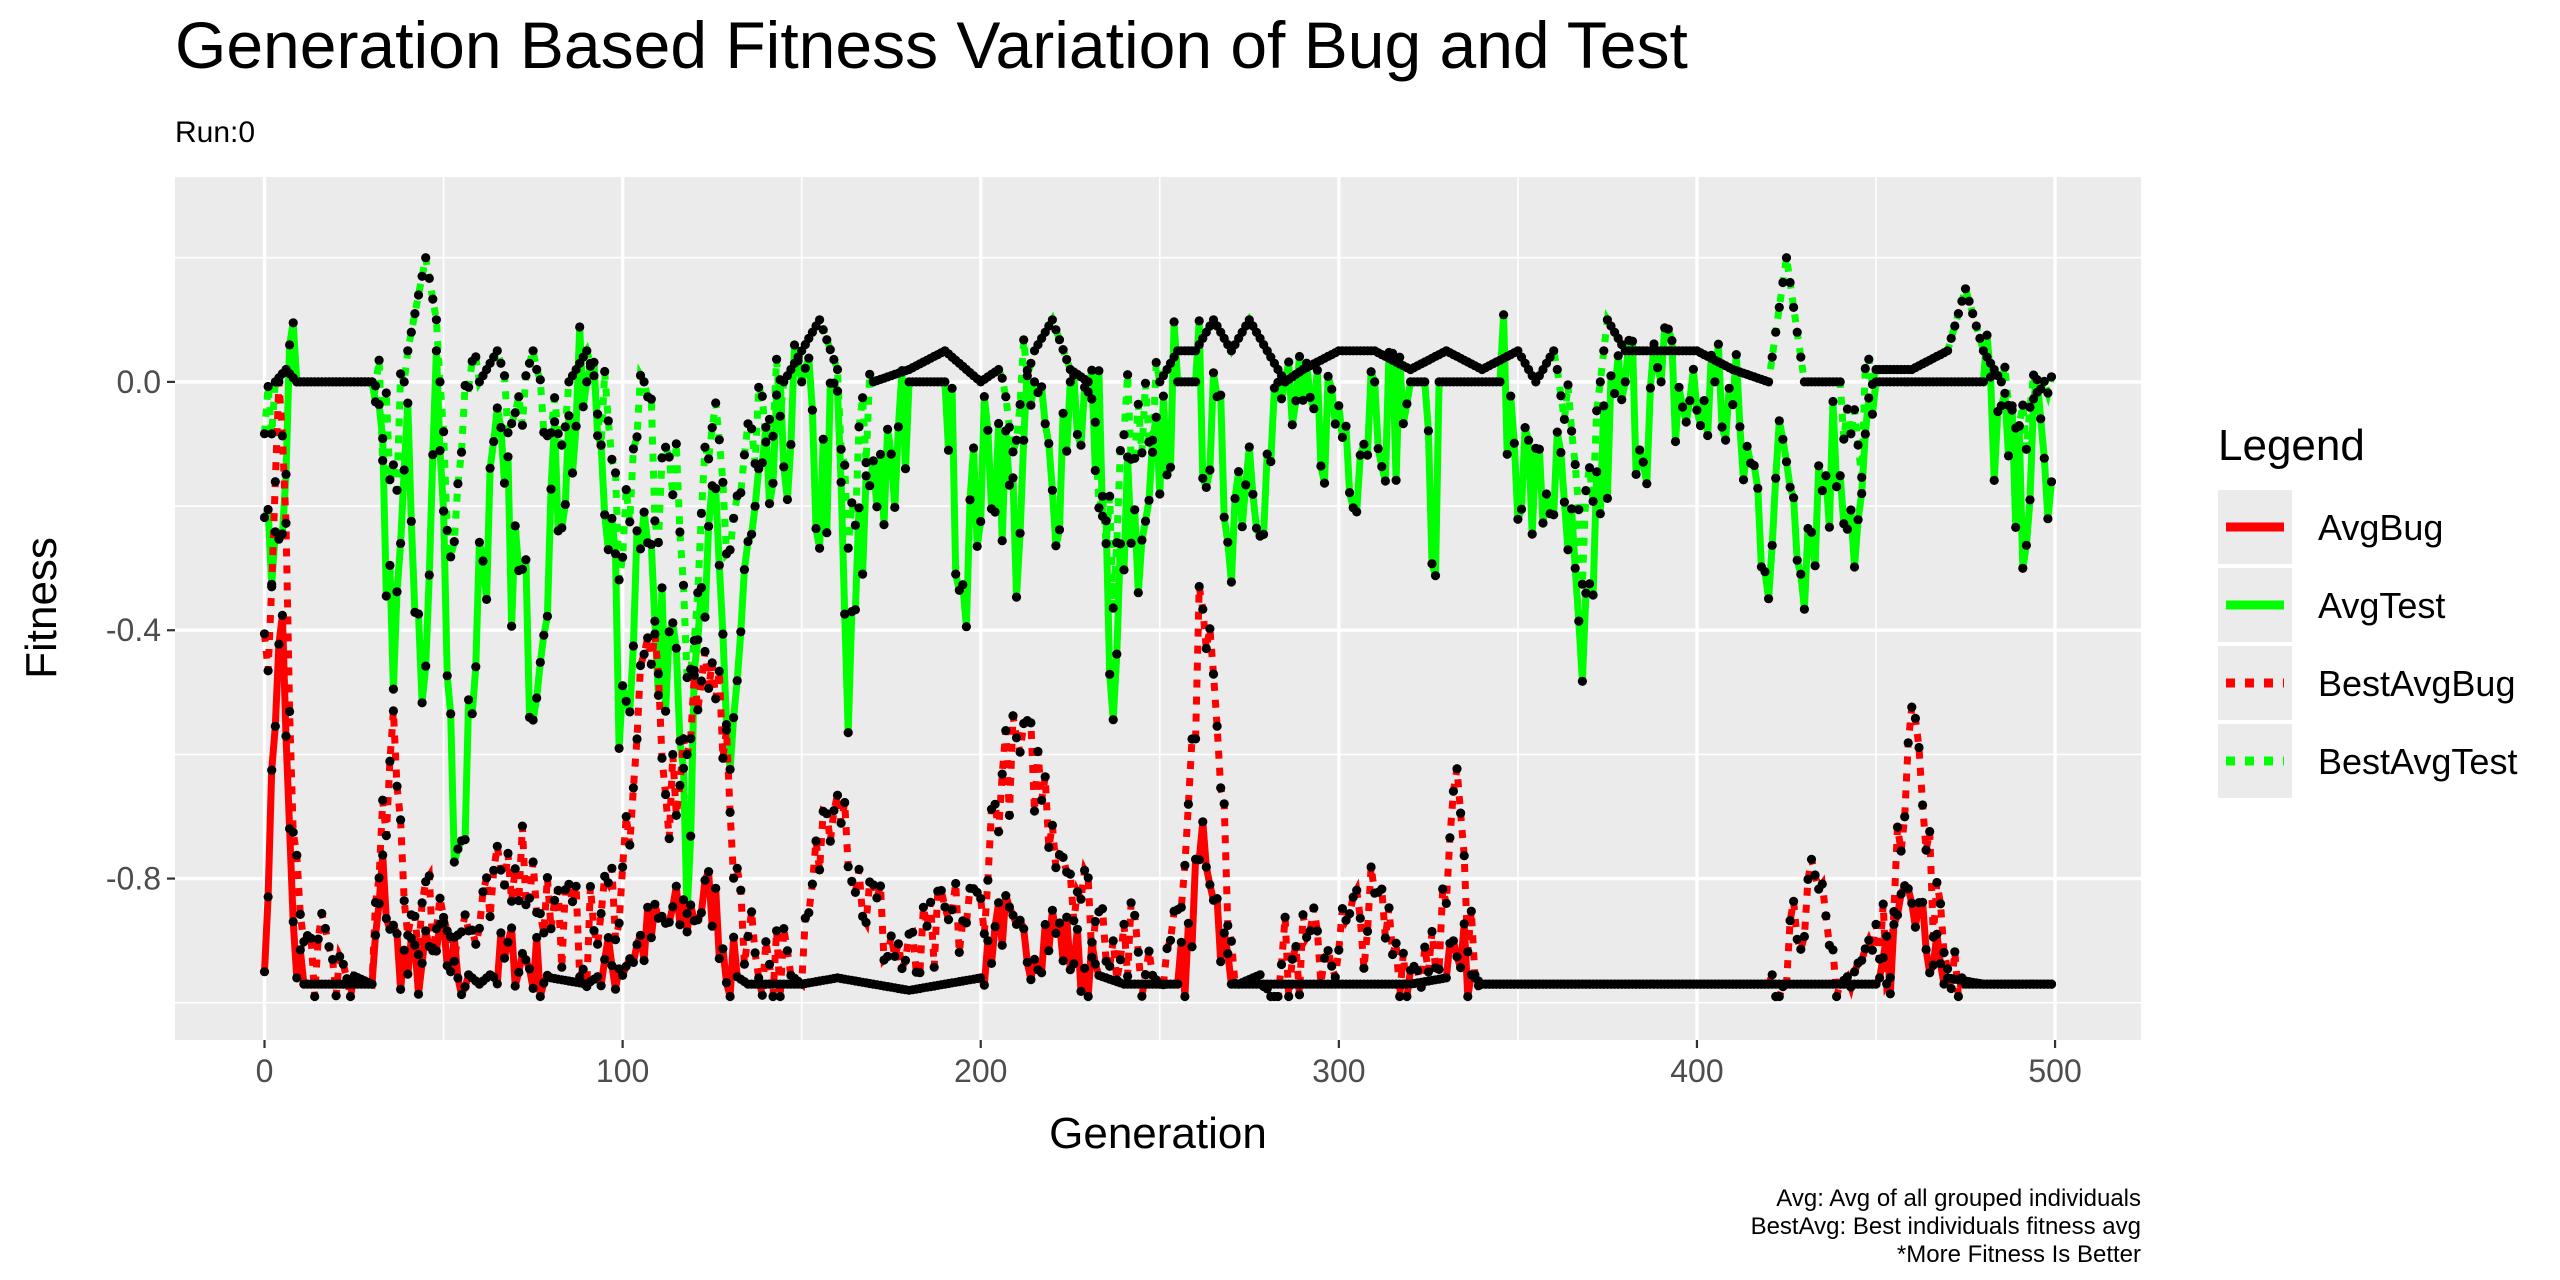 The height and width of the screenshot is (1280, 2560). What do you see at coordinates (1158, 1133) in the screenshot?
I see `x-axis-label: Generation` at bounding box center [1158, 1133].